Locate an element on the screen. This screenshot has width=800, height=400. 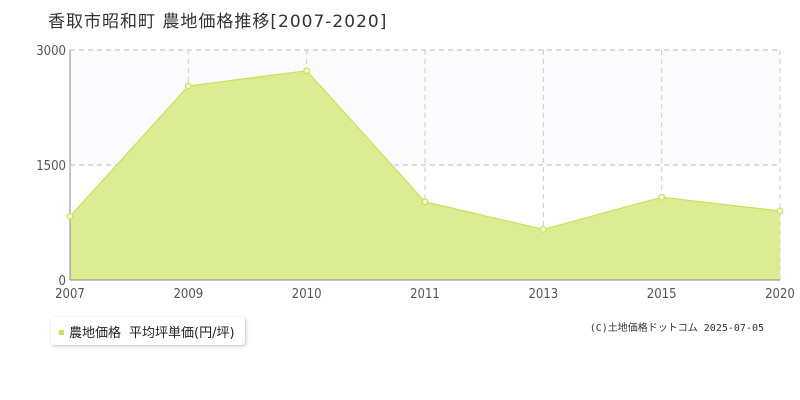
data-point-2007 is located at coordinates (70, 216).